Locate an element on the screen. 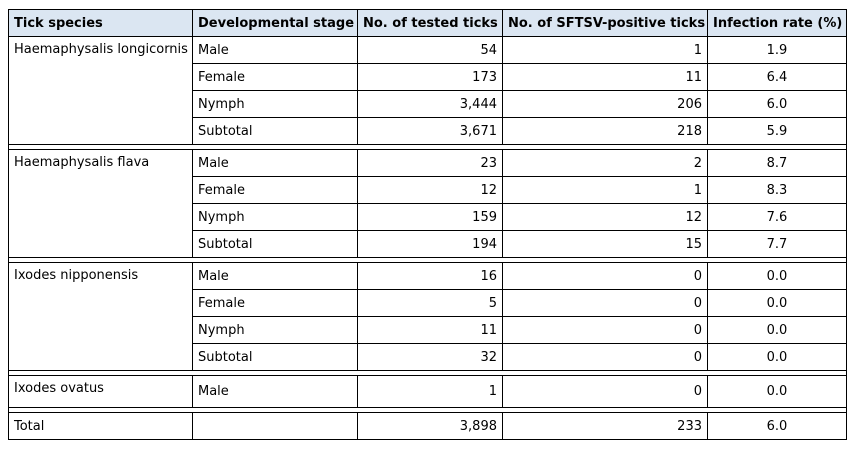 The width and height of the screenshot is (855, 463). data-row: Nymph 3,444 206 6.0 is located at coordinates (428, 104).